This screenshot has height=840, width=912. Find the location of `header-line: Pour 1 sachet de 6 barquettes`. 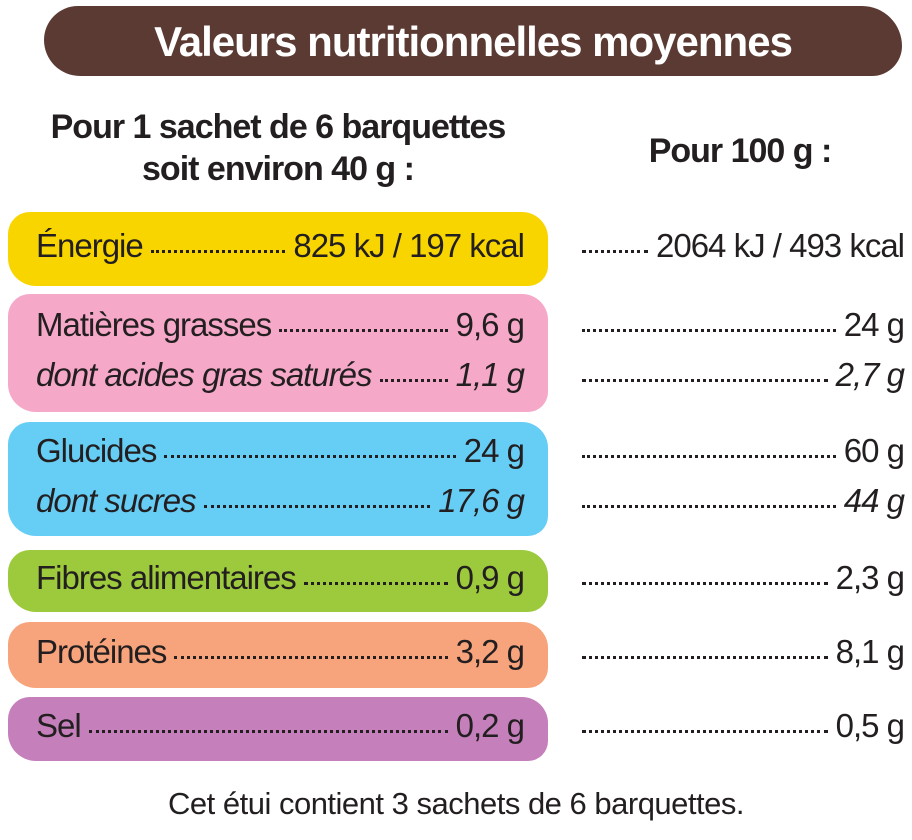

header-line: Pour 1 sachet de 6 barquettes is located at coordinates (278, 127).